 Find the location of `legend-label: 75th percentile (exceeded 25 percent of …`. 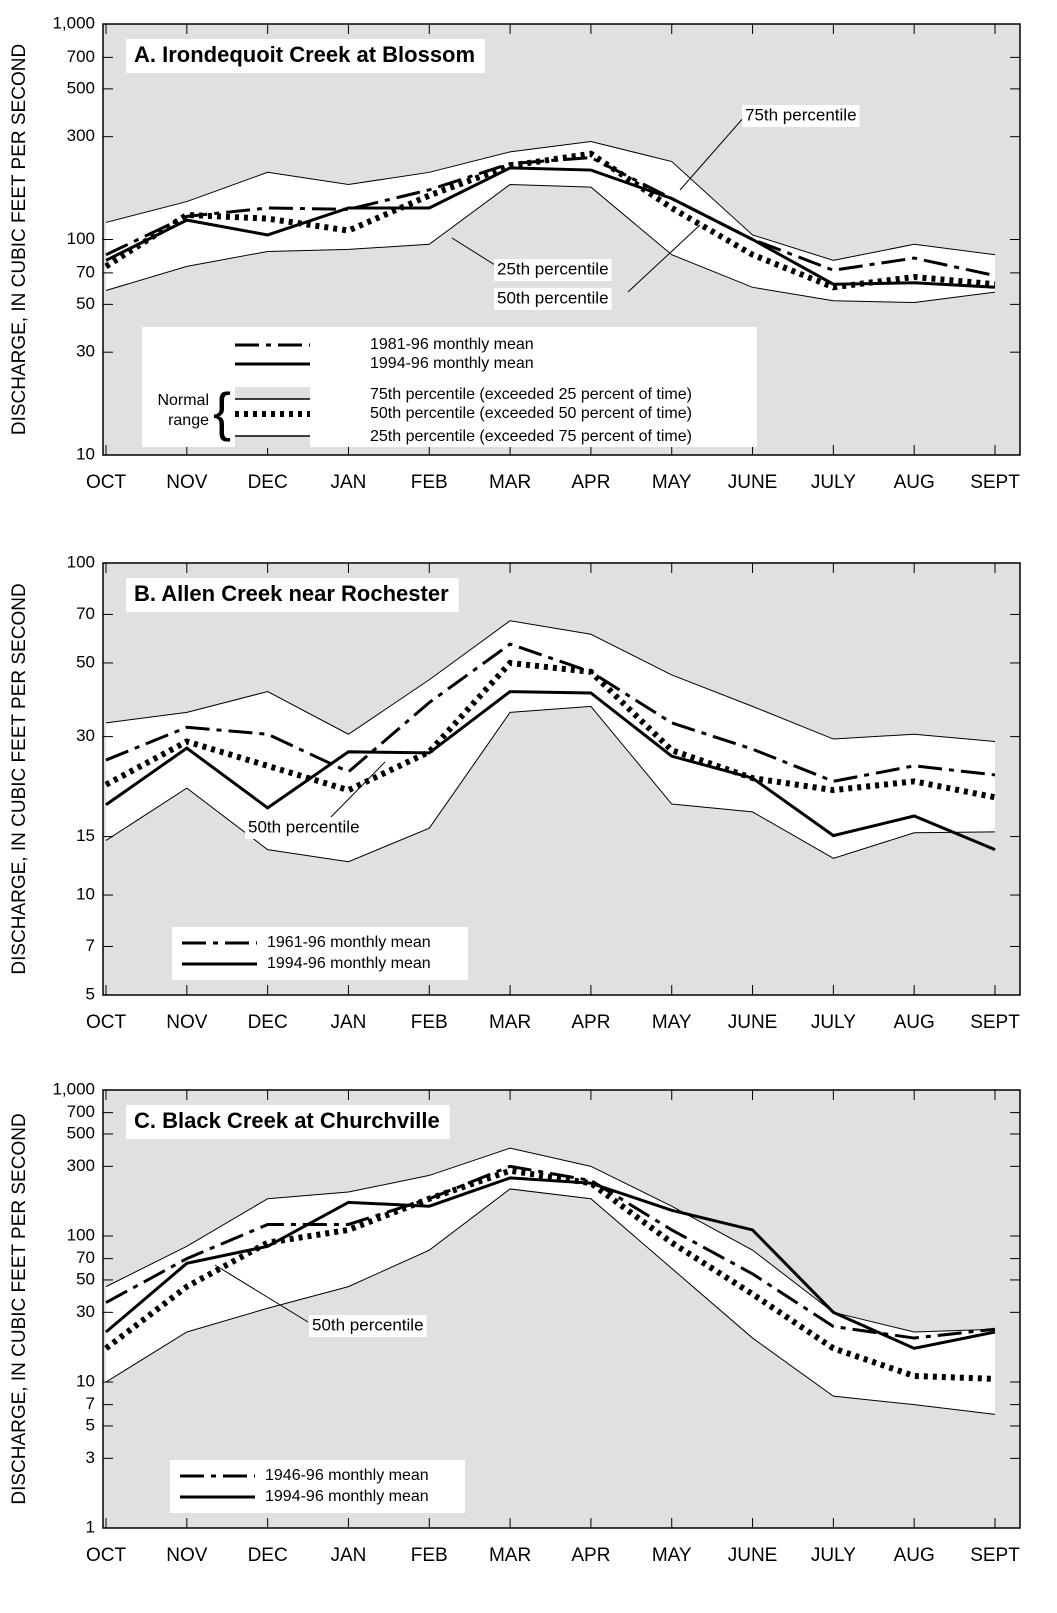

legend-label: 75th percentile (exceeded 25 percent of … is located at coordinates (531, 394).